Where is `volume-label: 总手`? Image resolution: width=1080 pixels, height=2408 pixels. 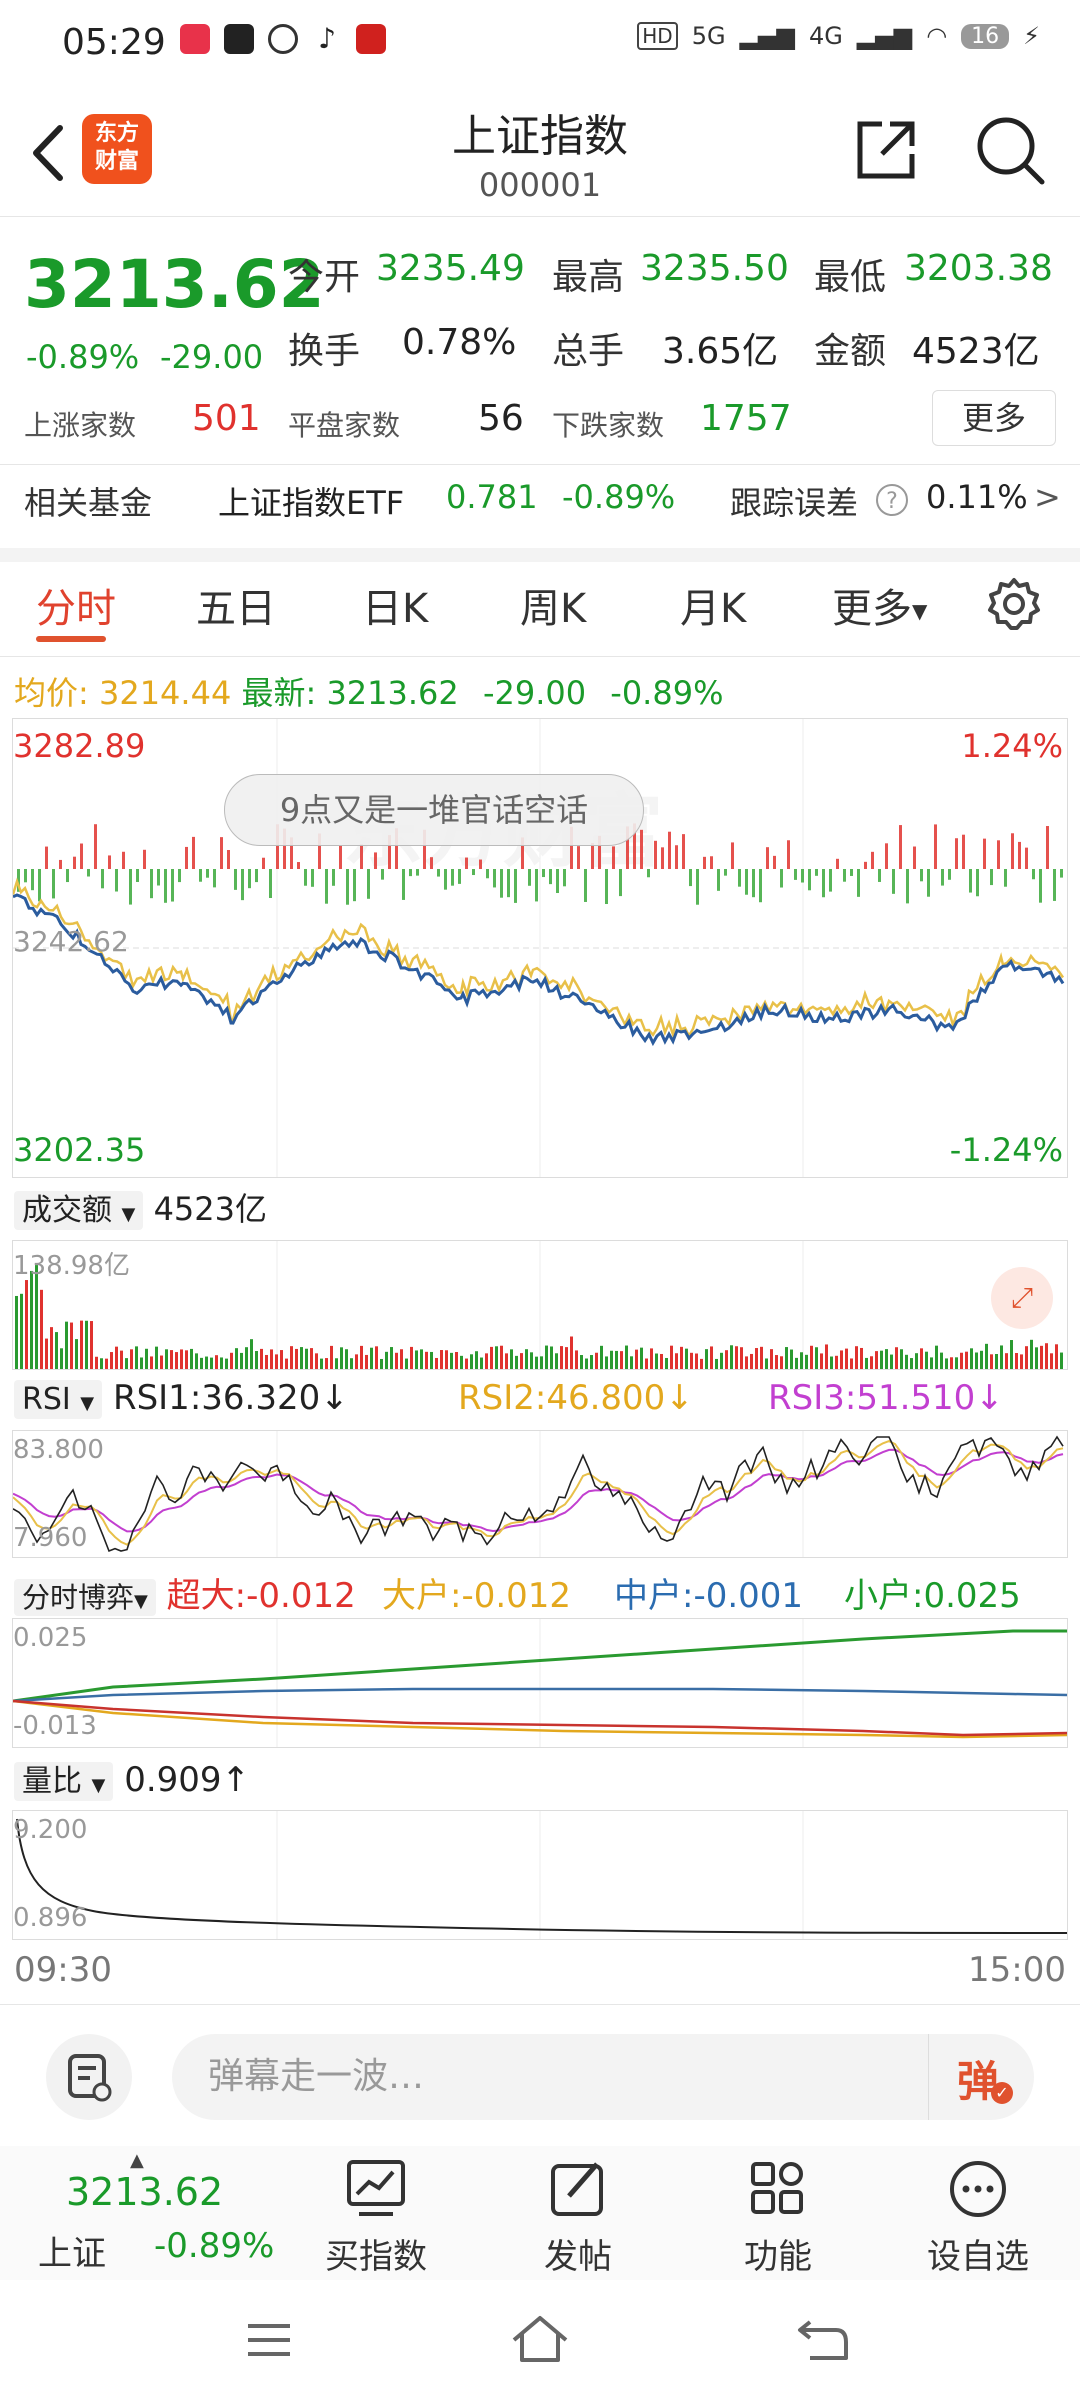
volume-label: 总手 is located at coordinates (588, 351).